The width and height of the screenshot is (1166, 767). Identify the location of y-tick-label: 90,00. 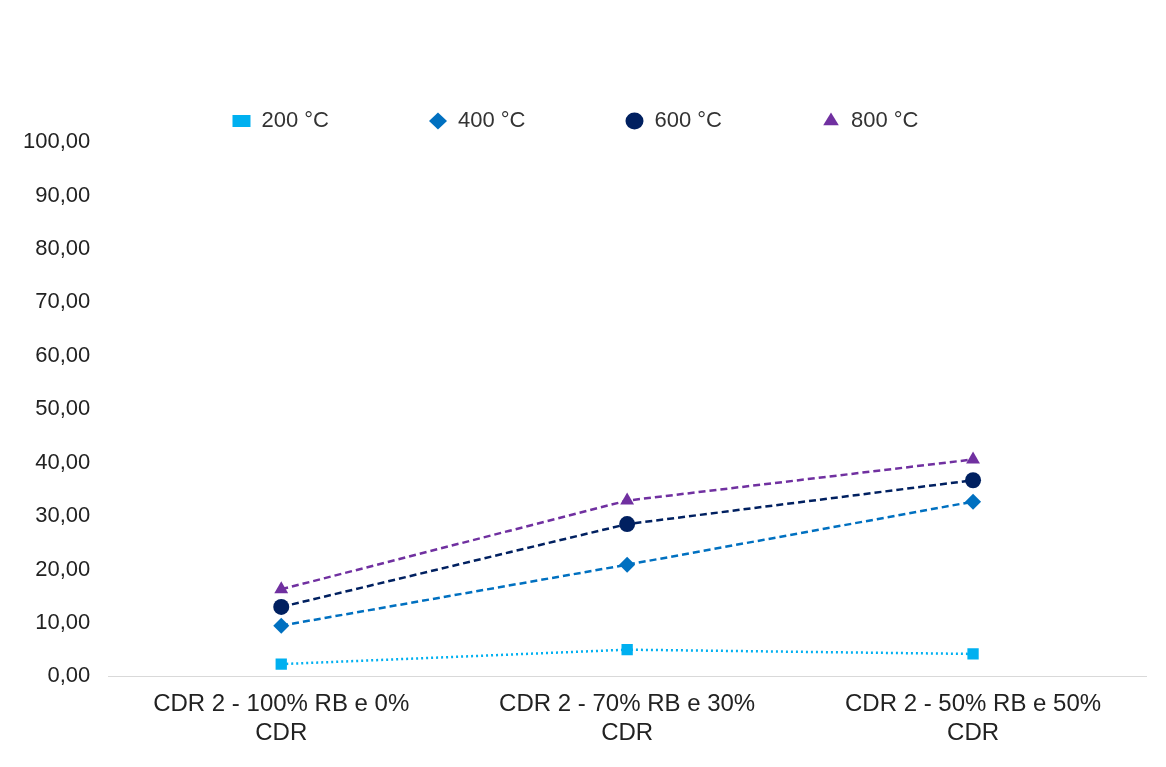
(63, 194).